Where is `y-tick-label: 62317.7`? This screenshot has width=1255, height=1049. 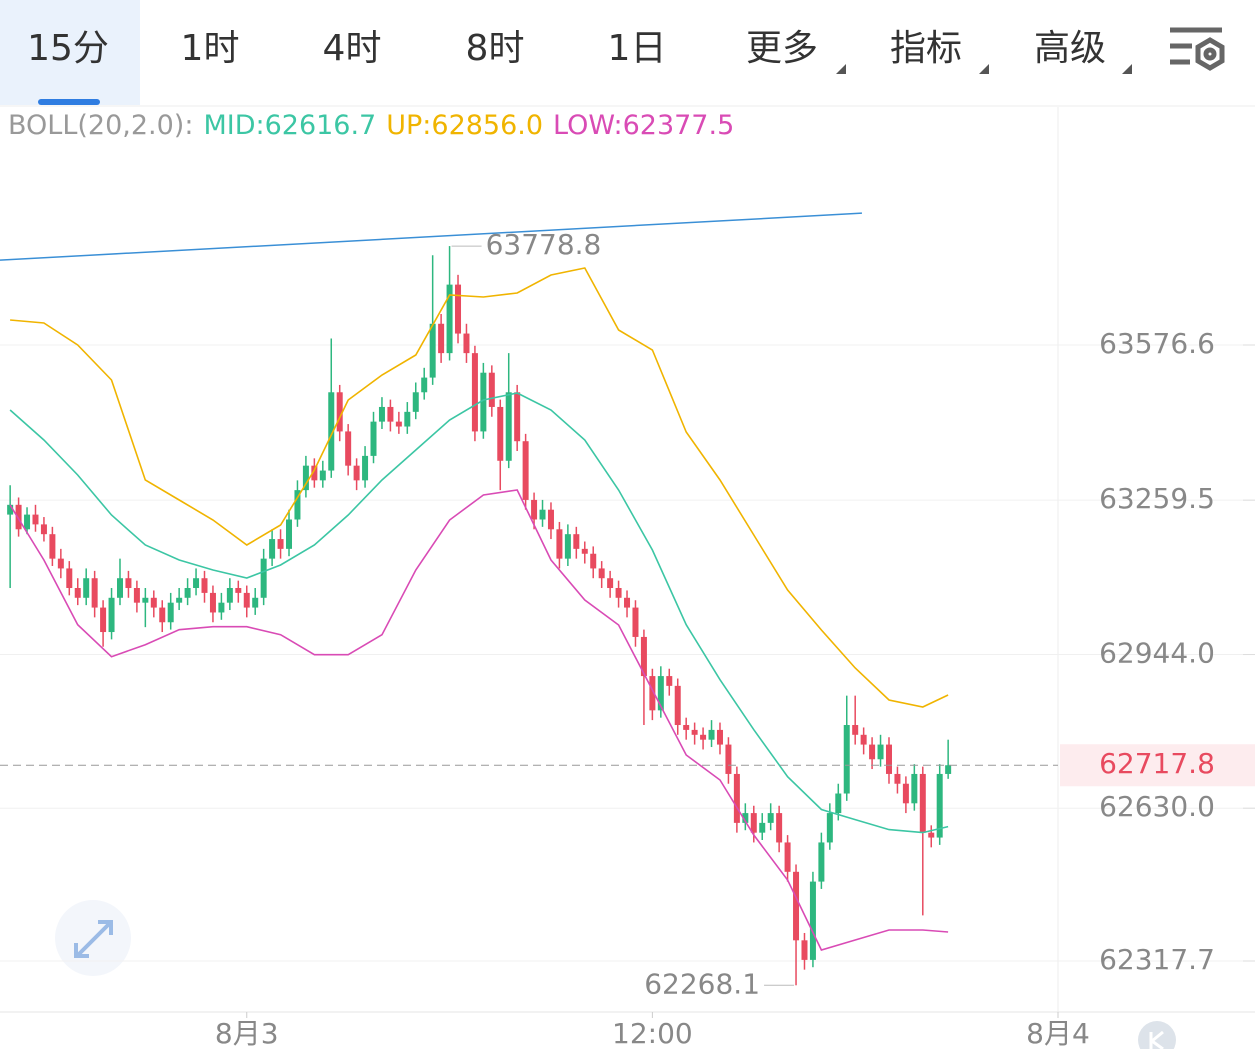 y-tick-label: 62317.7 is located at coordinates (1157, 959).